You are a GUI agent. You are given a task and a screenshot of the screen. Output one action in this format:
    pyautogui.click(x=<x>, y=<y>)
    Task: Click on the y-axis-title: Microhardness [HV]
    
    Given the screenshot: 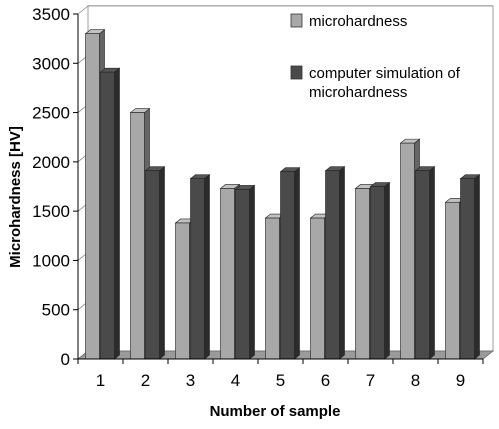 What is the action you would take?
    pyautogui.click(x=15, y=197)
    